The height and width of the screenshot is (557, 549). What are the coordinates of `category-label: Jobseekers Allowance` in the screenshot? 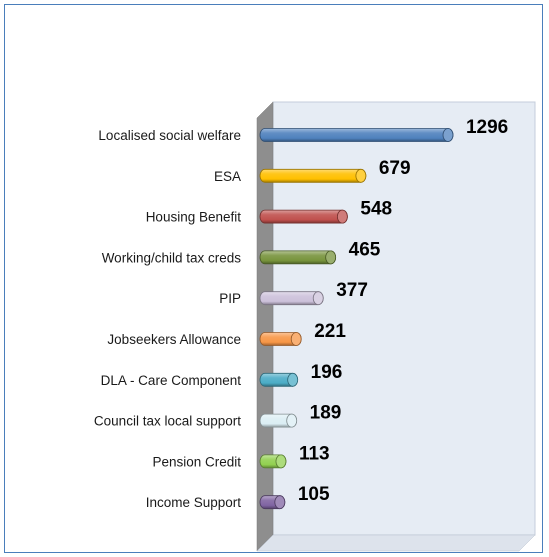 It's located at (174, 339).